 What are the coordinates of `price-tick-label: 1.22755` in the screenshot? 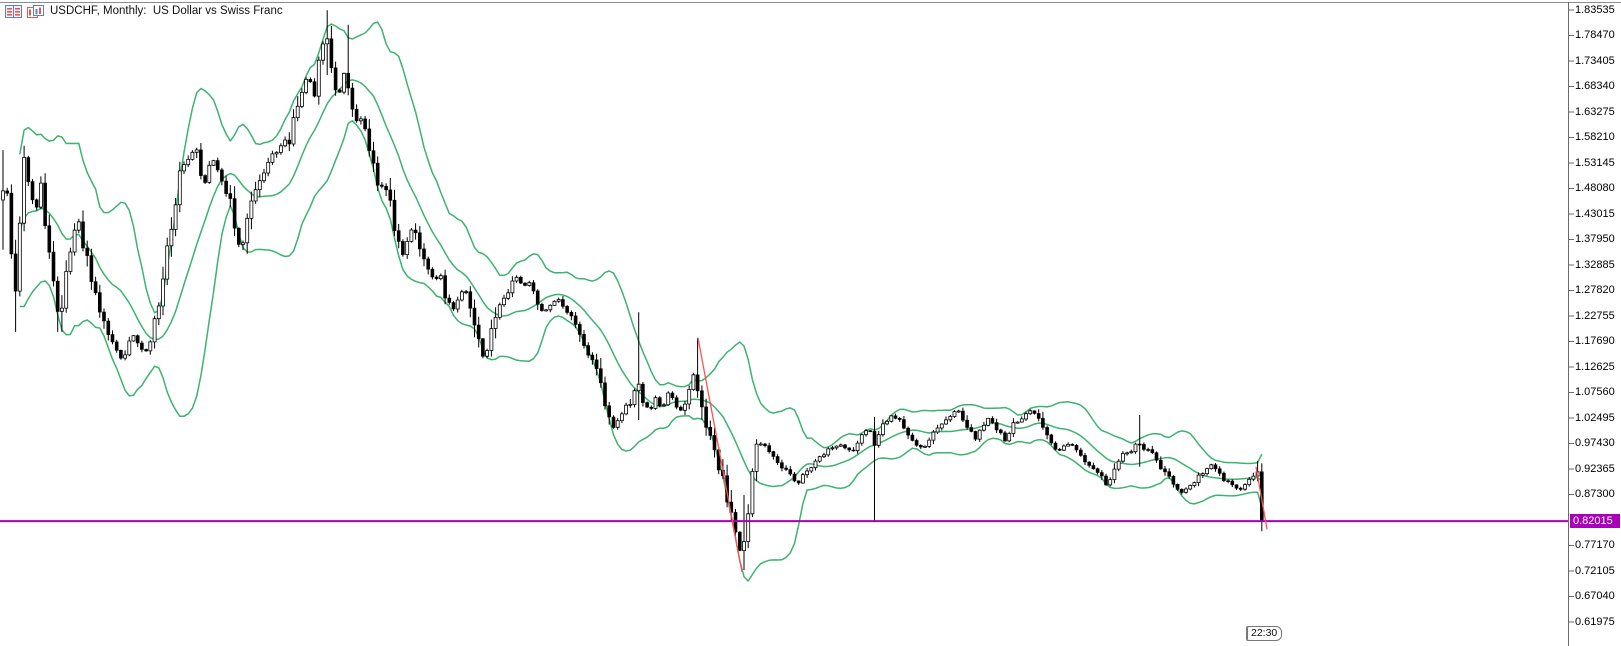 It's located at (1595, 316).